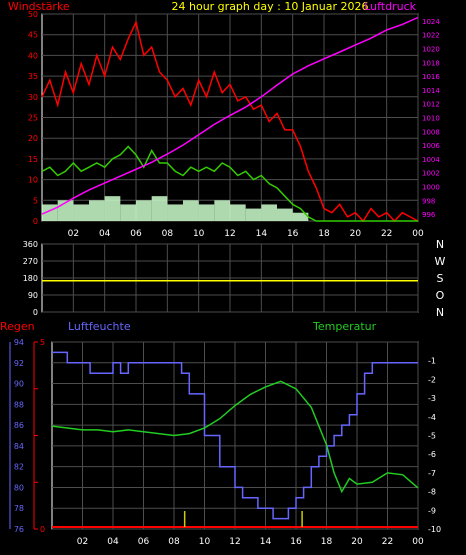  Describe the element at coordinates (440, 295) in the screenshot. I see `compass-letter: O` at that location.